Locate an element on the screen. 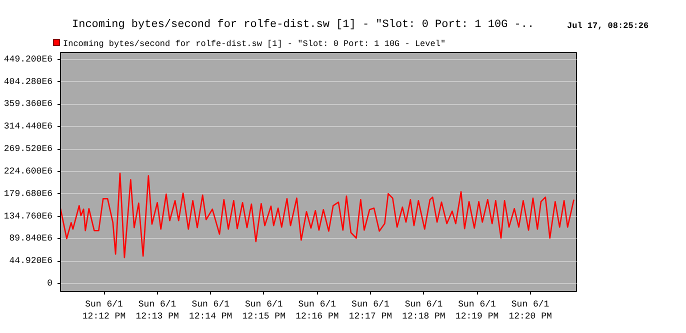 The width and height of the screenshot is (686, 333). x-tick-label: Sun 6/1 12:19 PM is located at coordinates (477, 311).